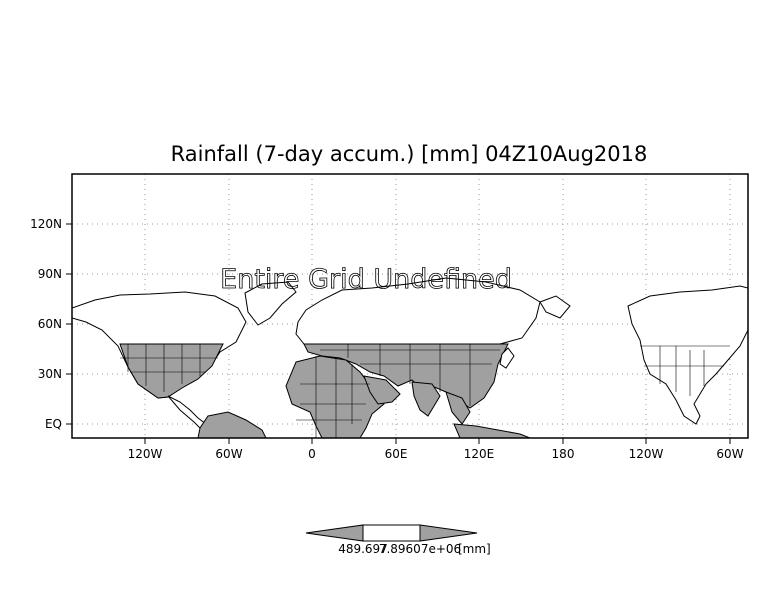 Image resolution: width=784 pixels, height=612 pixels. I want to click on lat-label-90n: 90N, so click(50, 274).